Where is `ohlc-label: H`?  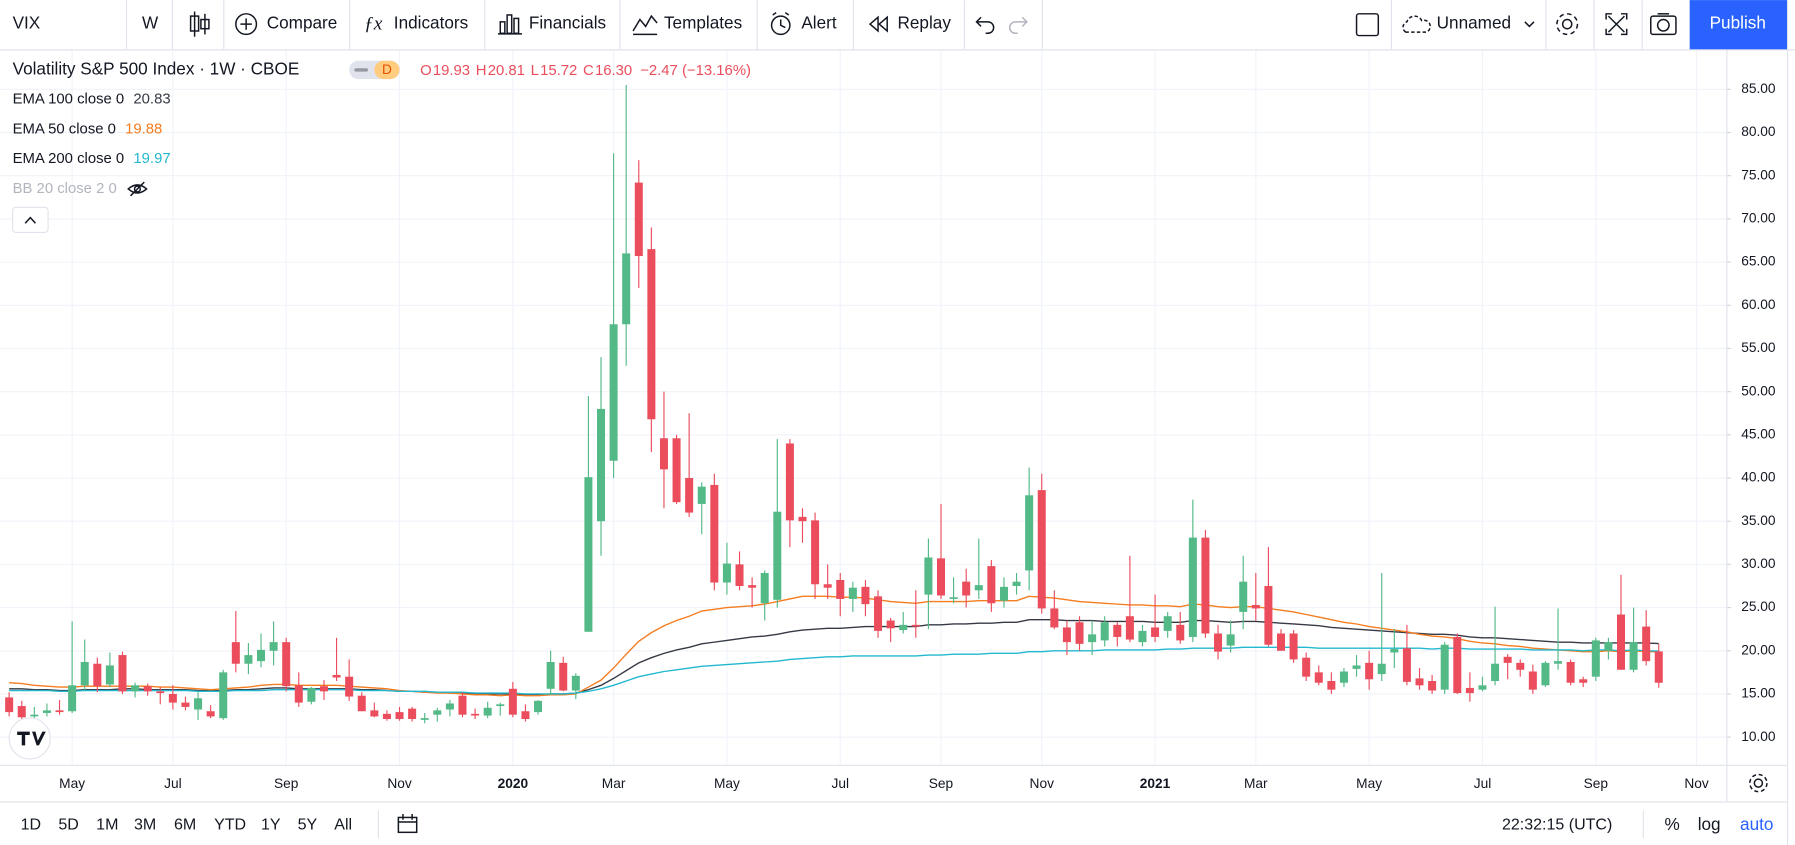
ohlc-label: H is located at coordinates (481, 71).